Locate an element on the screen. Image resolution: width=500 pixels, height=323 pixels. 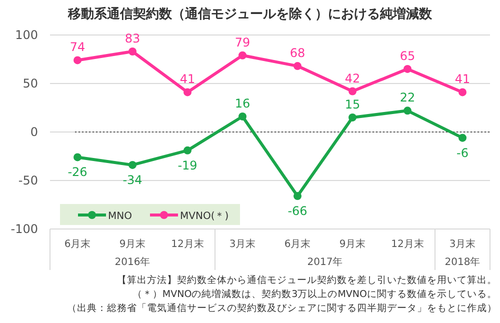
y-tick-label: 50 is located at coordinates (30, 83).